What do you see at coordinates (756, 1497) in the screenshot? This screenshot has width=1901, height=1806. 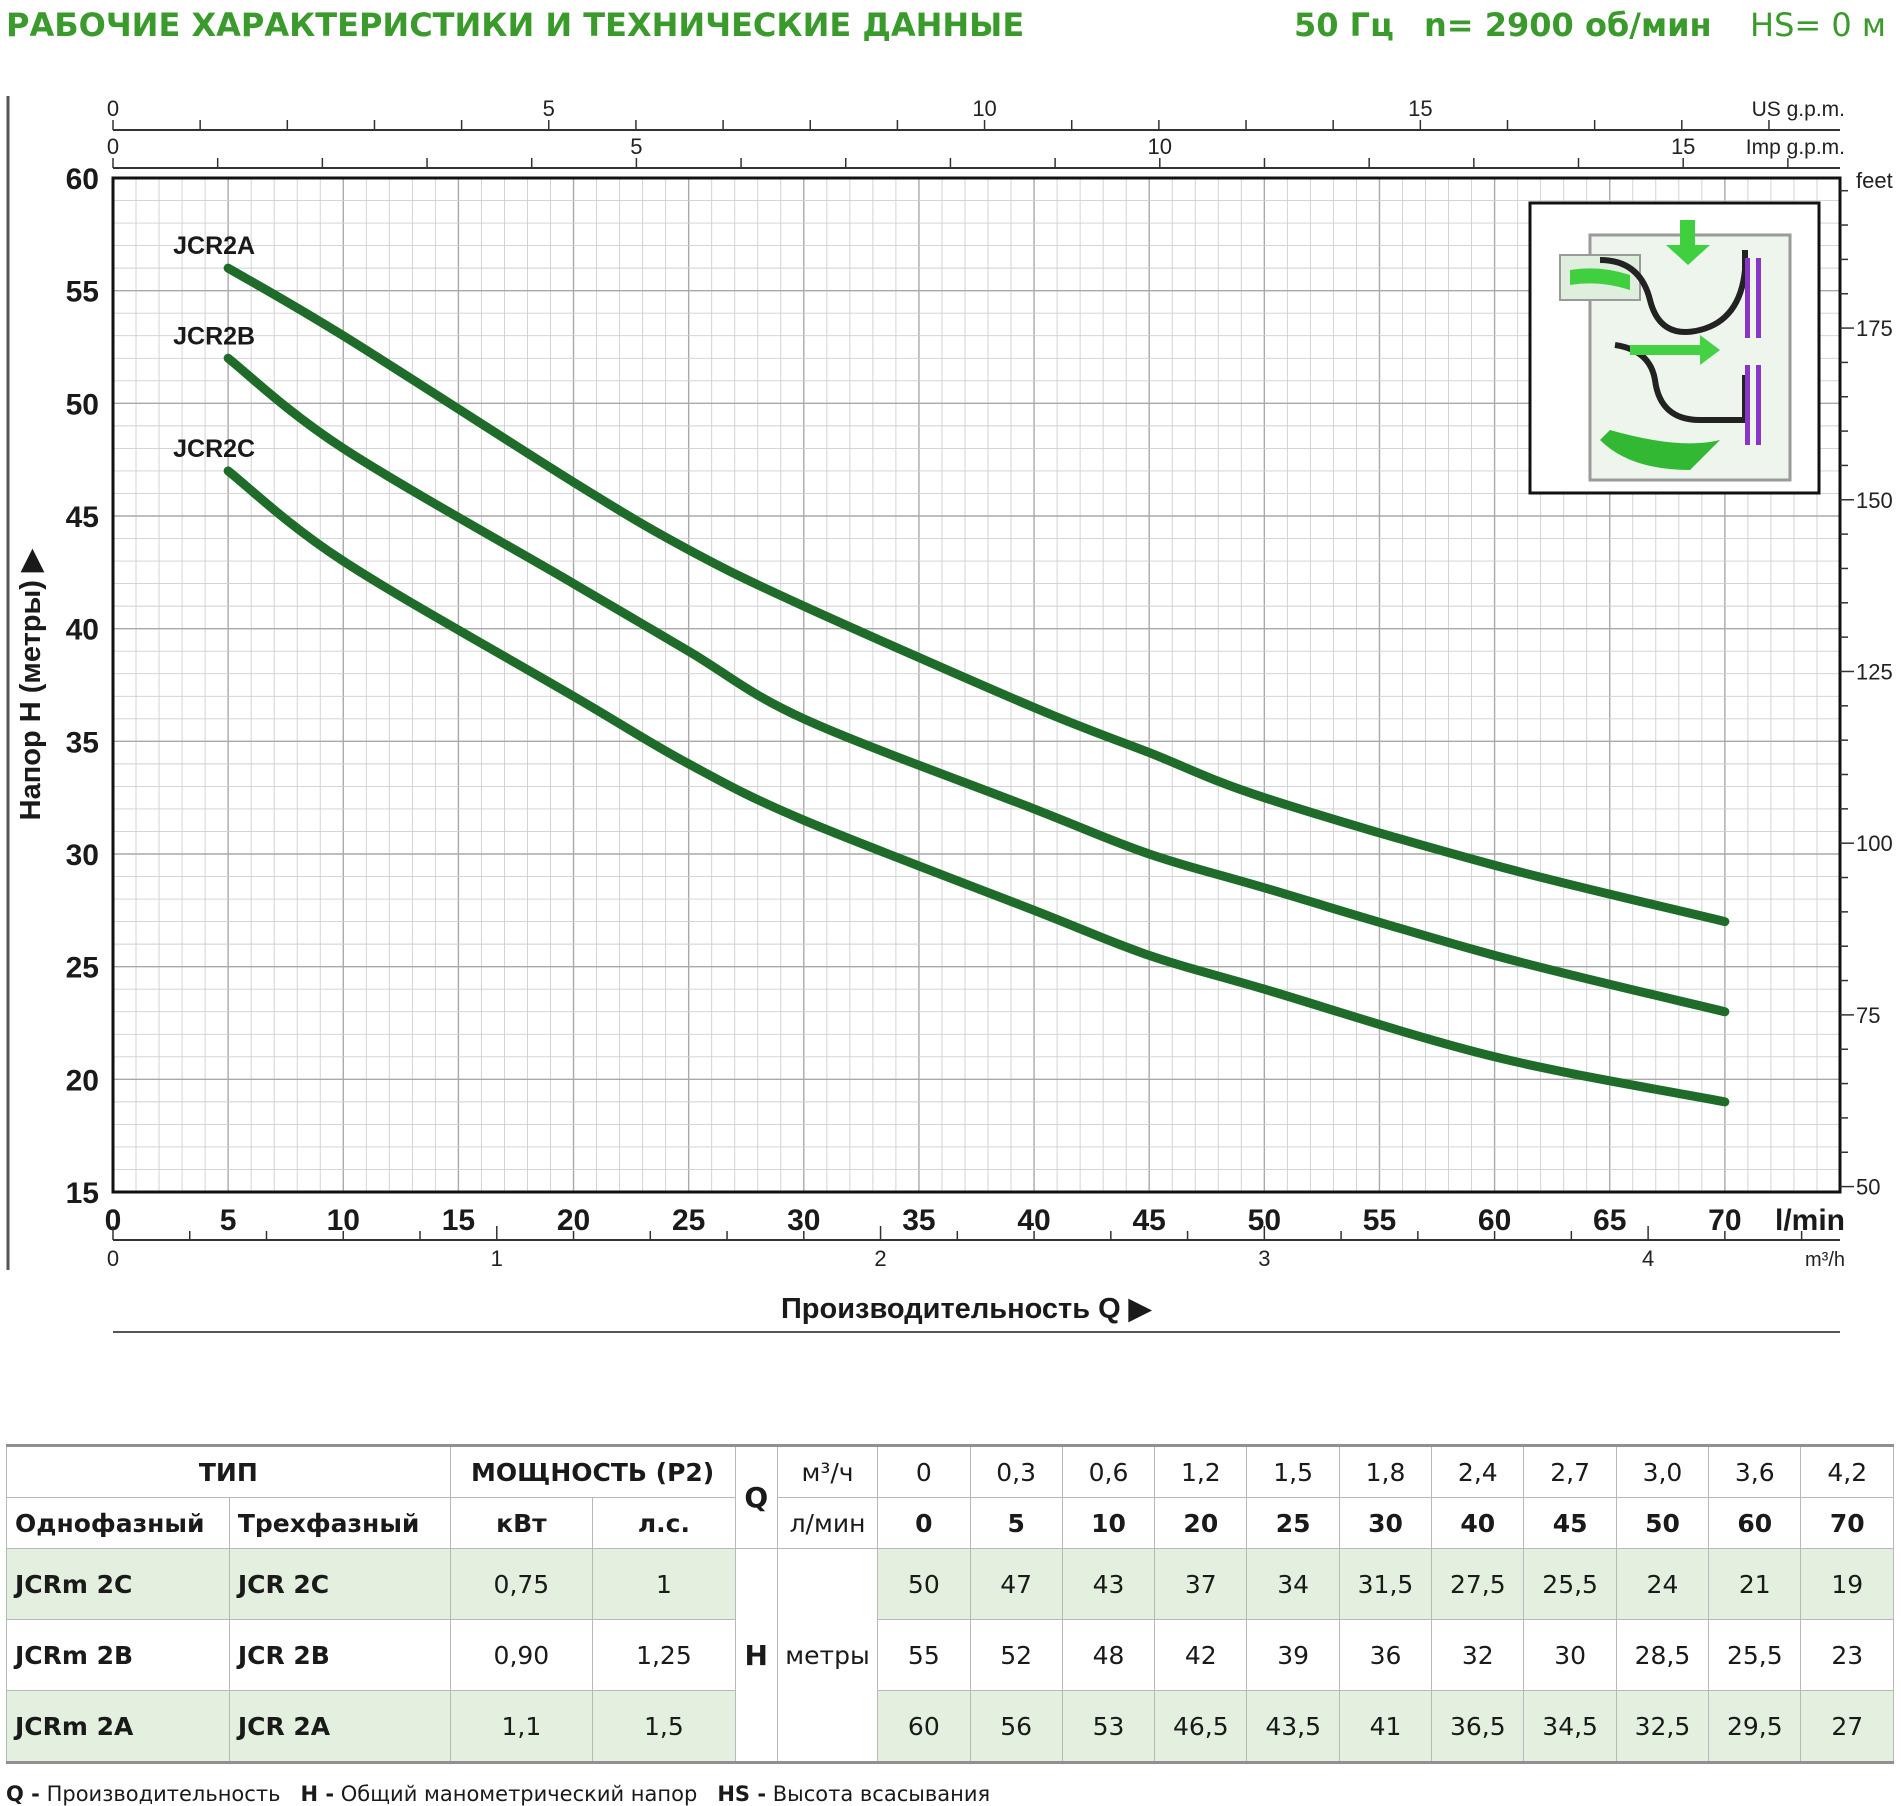 I see `q-symbol: Q` at bounding box center [756, 1497].